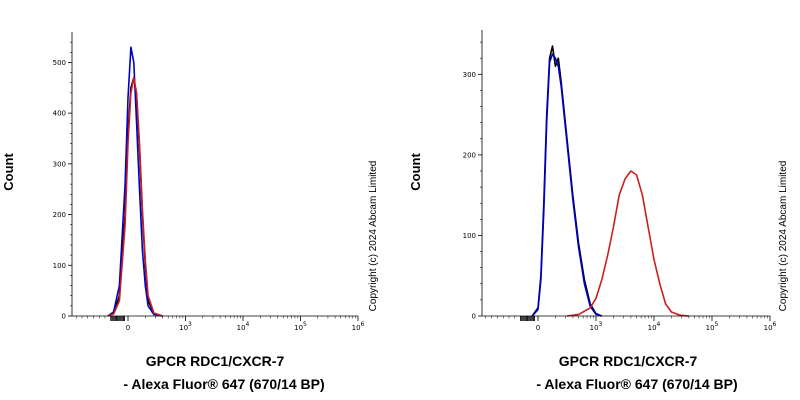  What do you see at coordinates (223, 384) in the screenshot?
I see `left-x-axis-title-line2: - Alexa Fluor® 647 (670/14 BP)` at bounding box center [223, 384].